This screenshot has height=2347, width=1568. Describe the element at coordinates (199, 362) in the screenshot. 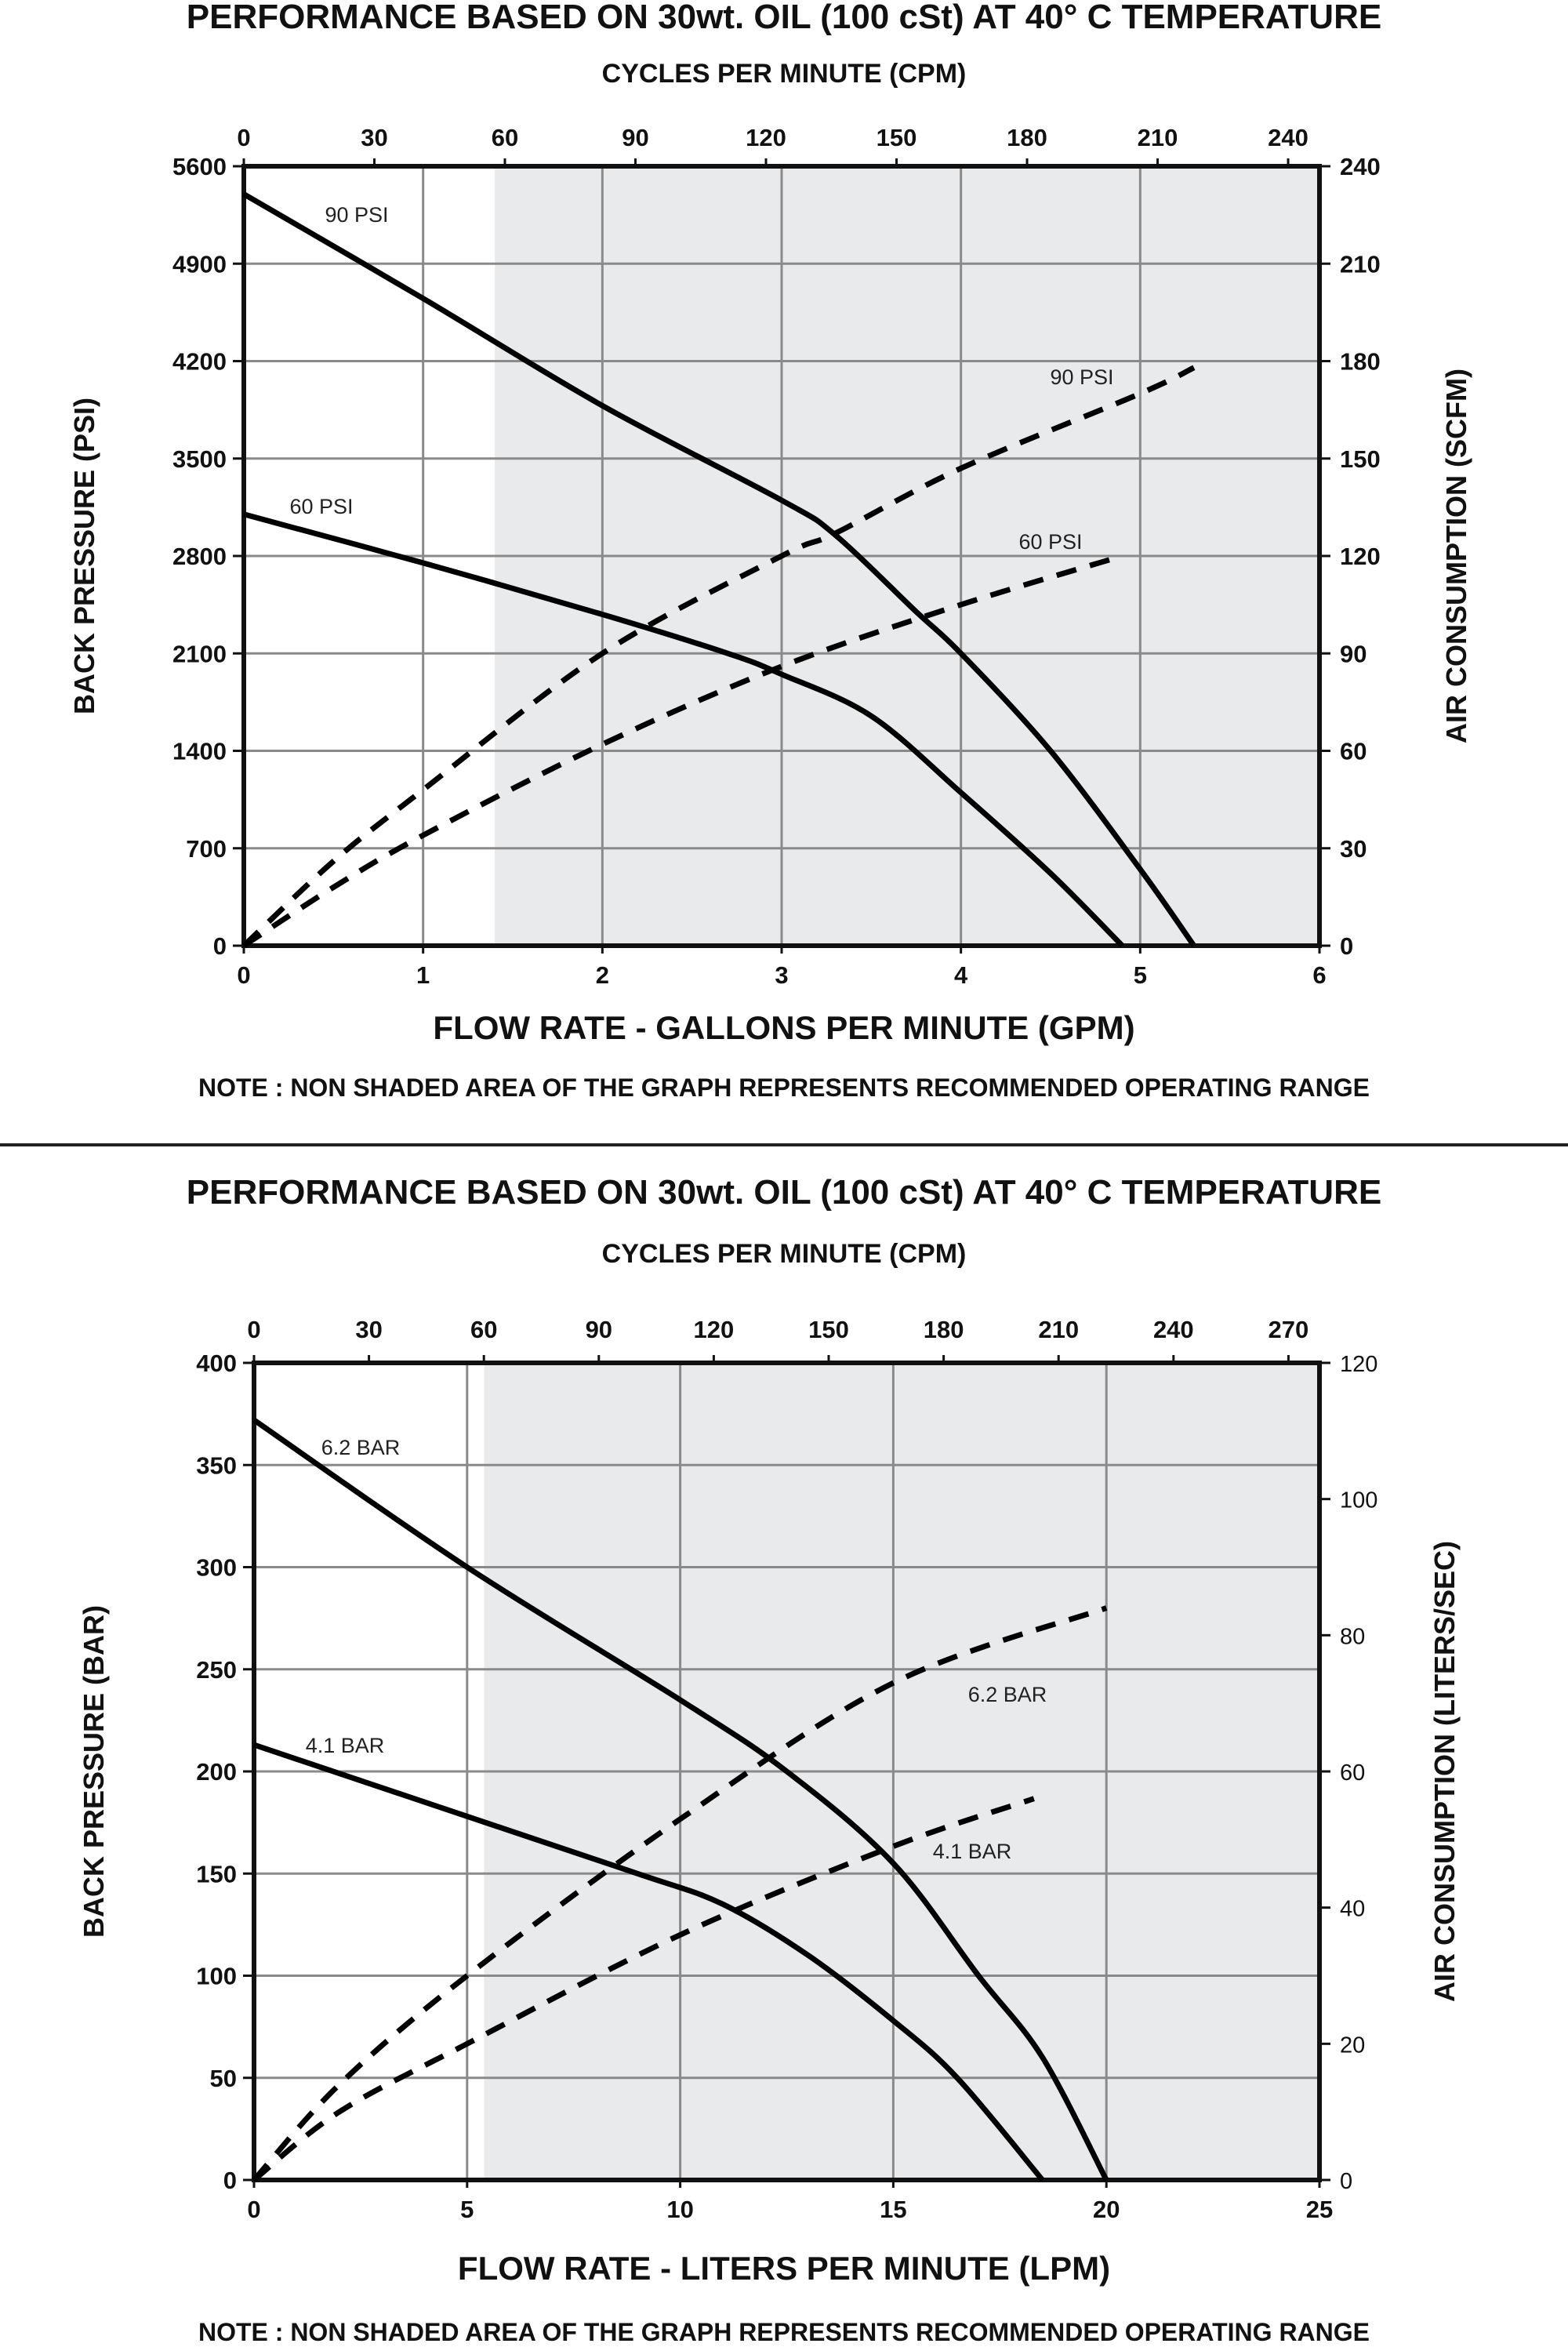

I see `y-tick-label: 4200` at that location.